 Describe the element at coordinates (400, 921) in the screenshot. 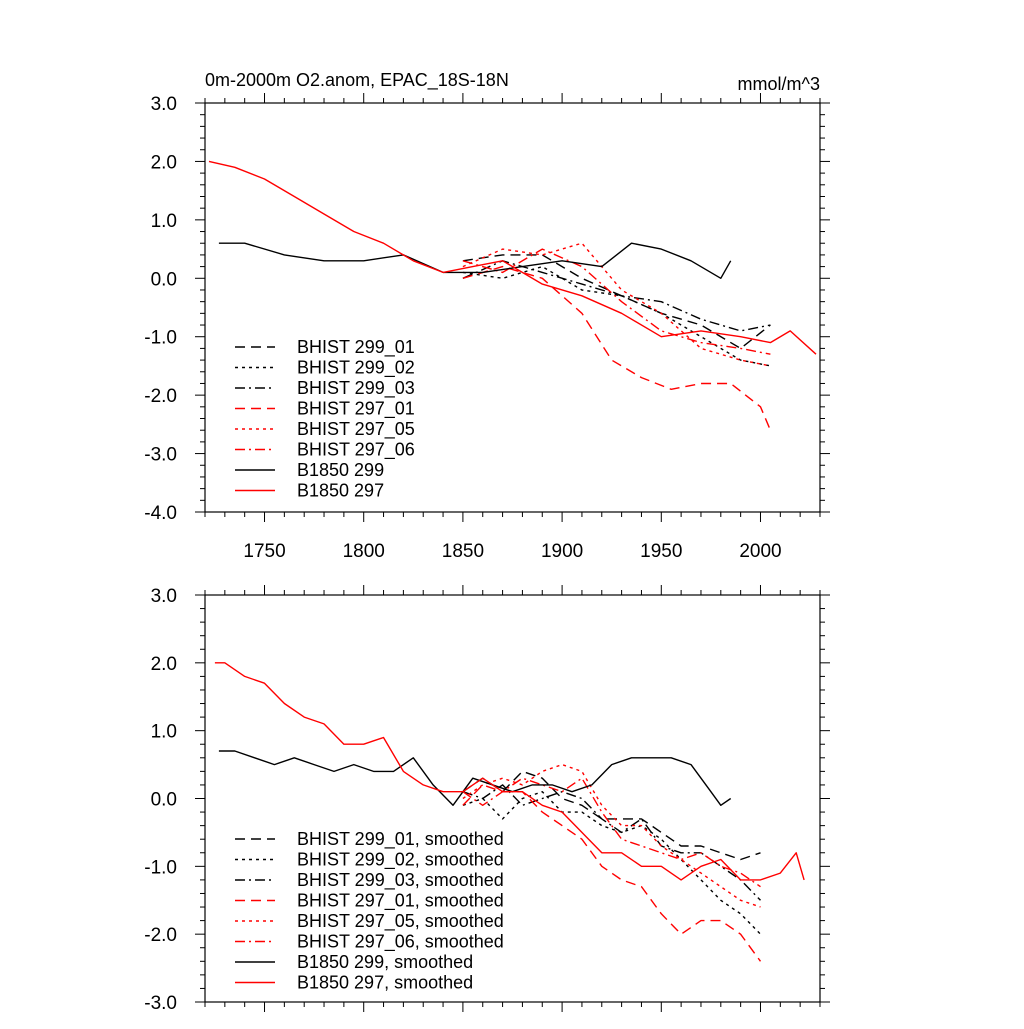

I see `legend-label-bhist-297-05-smoothed: BHIST 297_05, smoothed` at that location.